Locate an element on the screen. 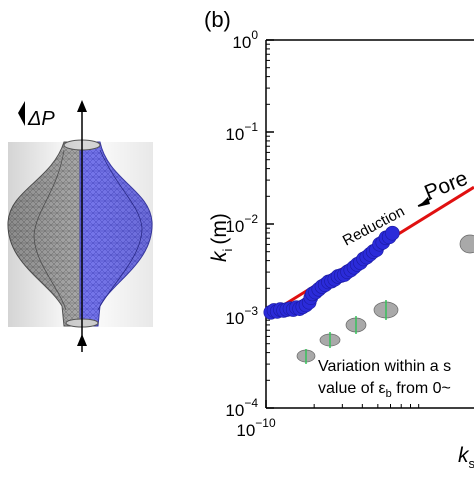  y-ticks: 10⁰ 10⁻¹ 10⁻² 10⁻³ 10⁻⁴ is located at coordinates (249, 224).